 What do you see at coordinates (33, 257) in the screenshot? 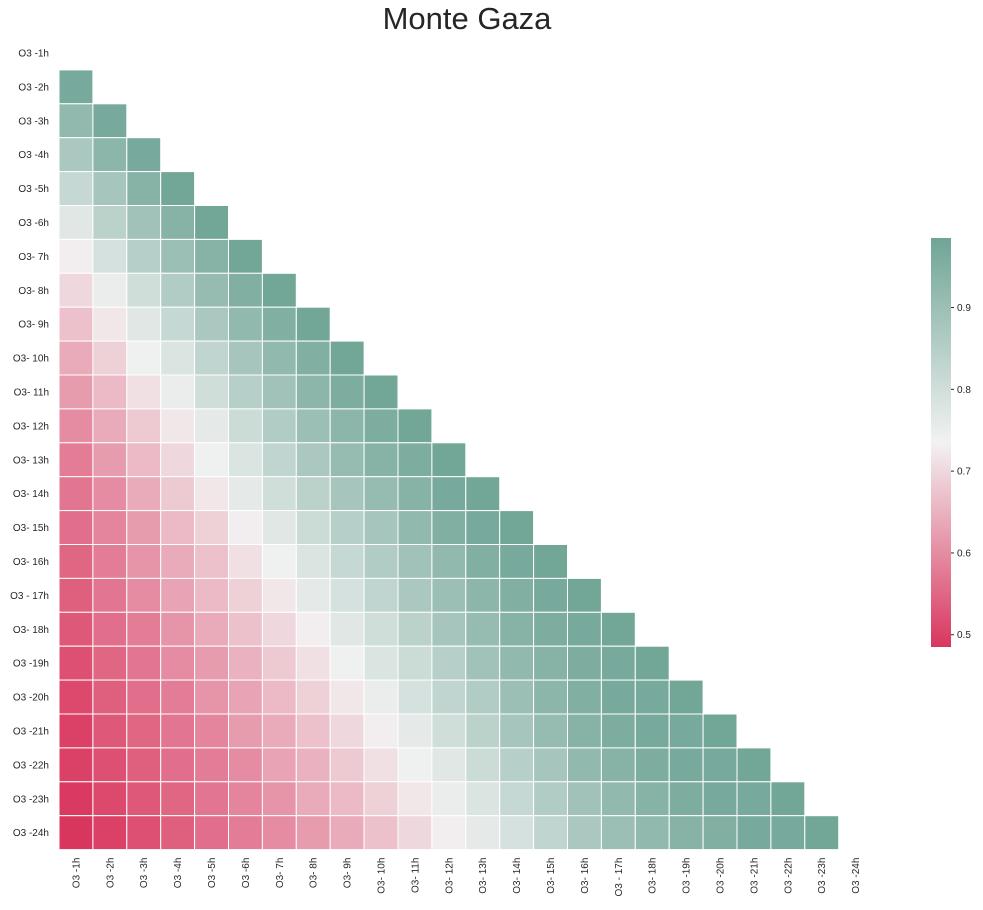
I see `y-tick-label: O3- 7h` at bounding box center [33, 257].